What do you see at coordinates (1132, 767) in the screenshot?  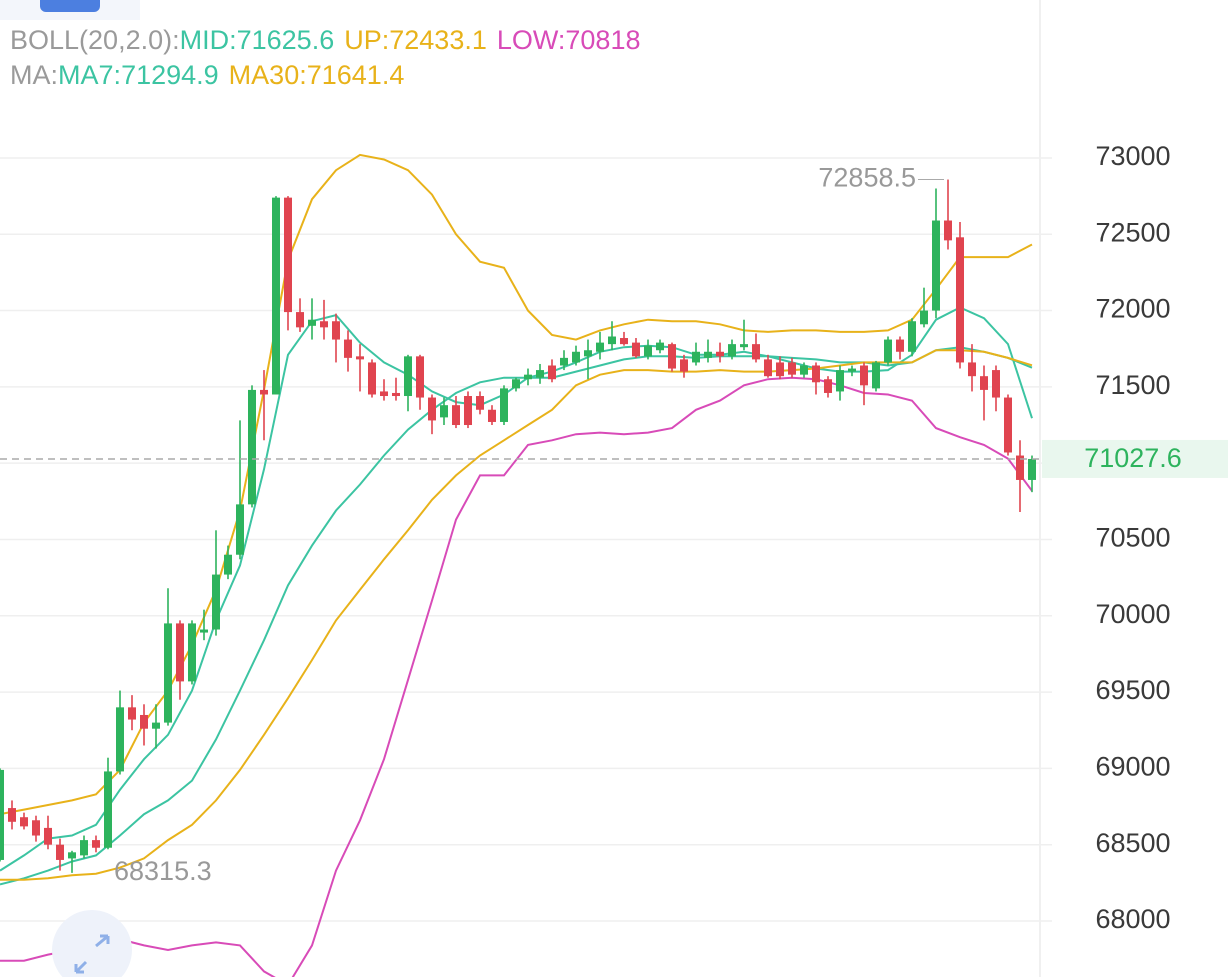 I see `y-tick-label: 69000` at bounding box center [1132, 767].